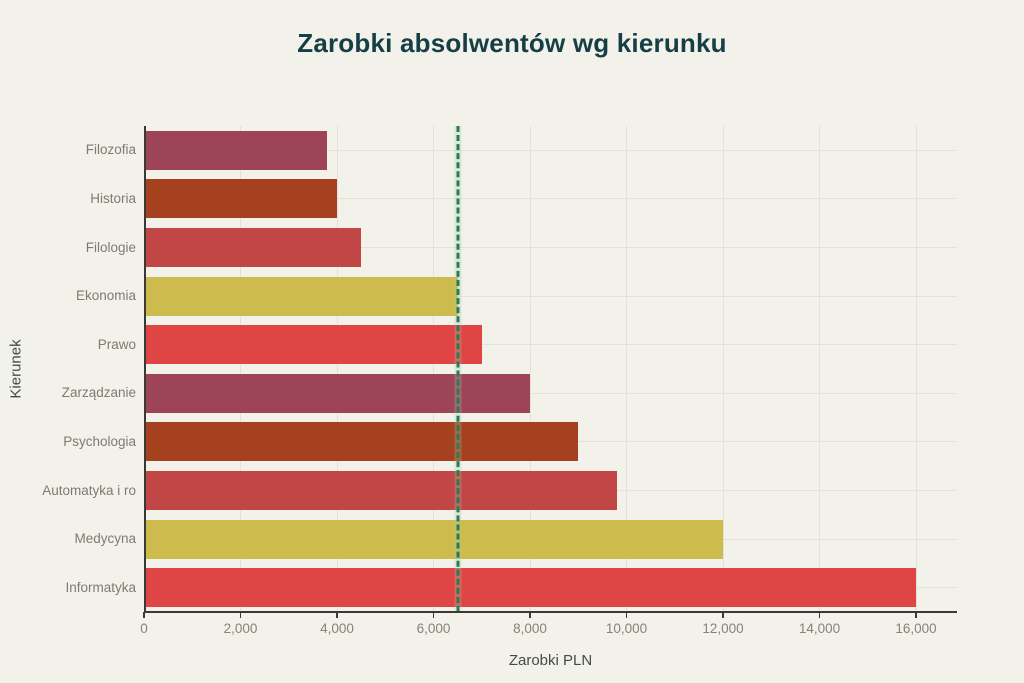  What do you see at coordinates (380, 490) in the screenshot?
I see `bar-automatyka-i-ro` at bounding box center [380, 490].